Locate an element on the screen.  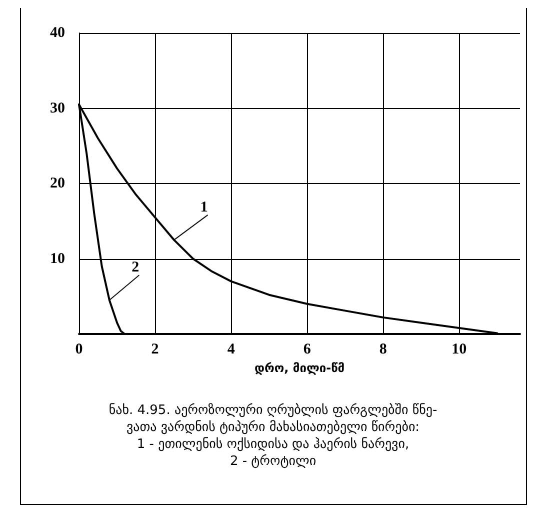
x-tick-label: 10 is located at coordinates (459, 350).